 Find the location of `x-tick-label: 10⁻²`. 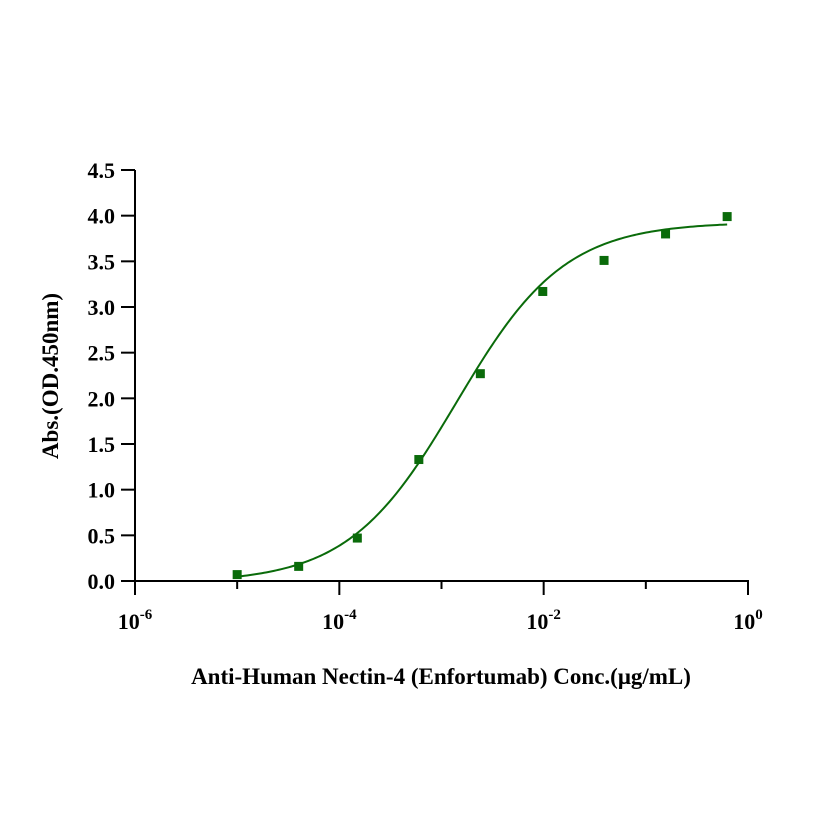

x-tick-label: 10⁻² is located at coordinates (543, 620).